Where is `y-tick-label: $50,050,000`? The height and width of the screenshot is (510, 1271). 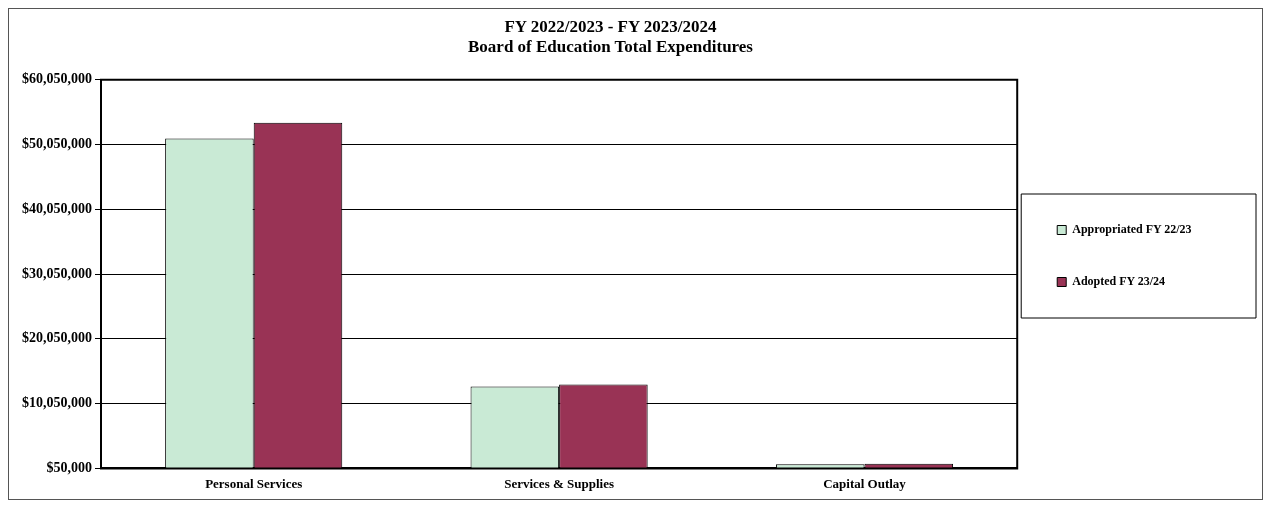
y-tick-label: $50,050,000 is located at coordinates (57, 144).